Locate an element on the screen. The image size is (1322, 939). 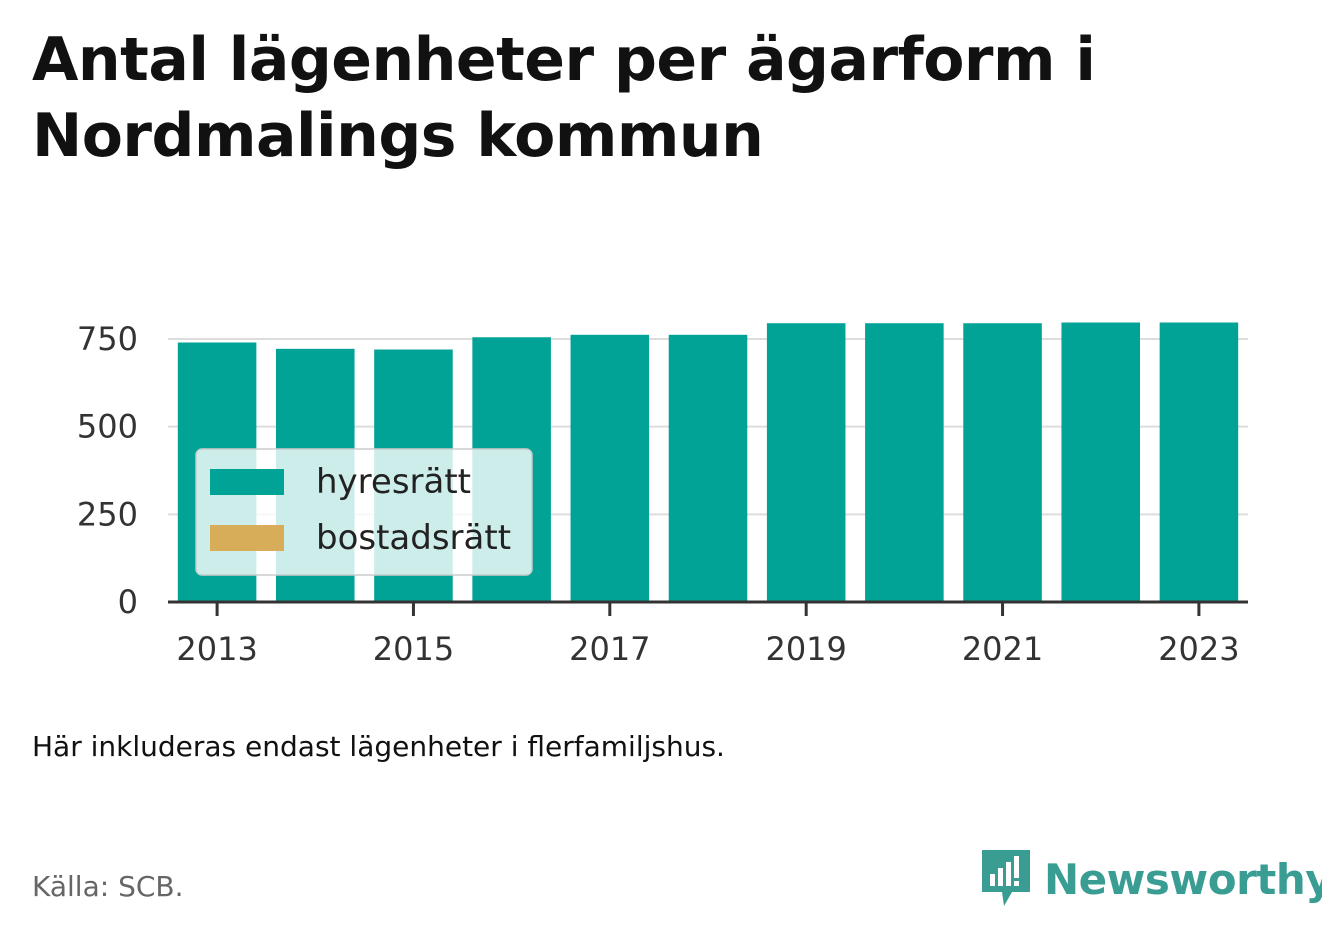
x-tick-label: 2015 is located at coordinates (413, 649).